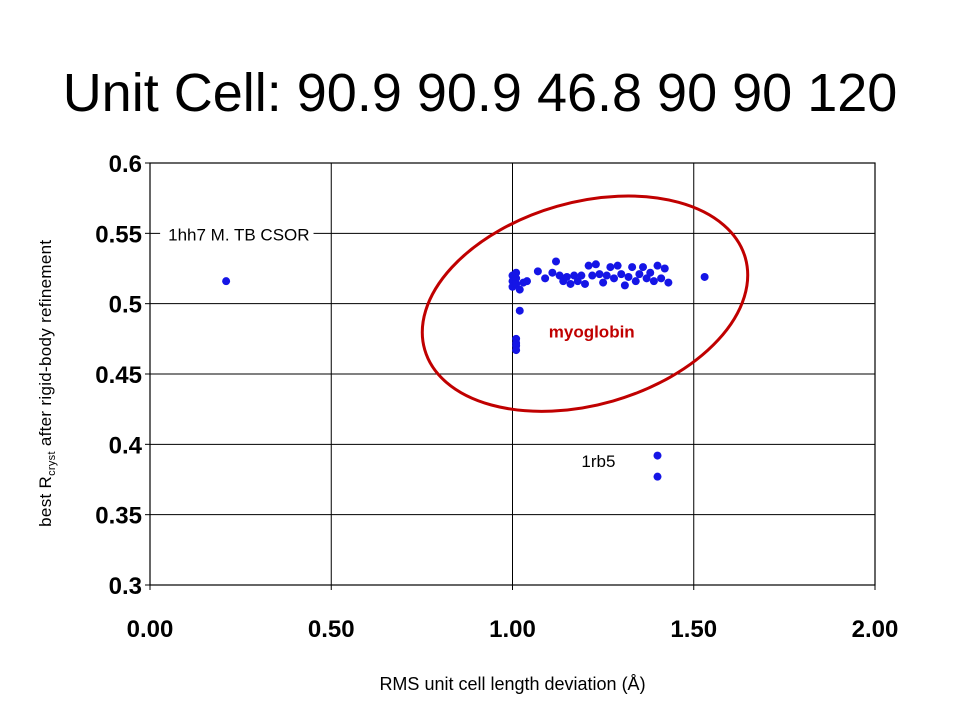 Image resolution: width=960 pixels, height=720 pixels. What do you see at coordinates (125, 164) in the screenshot?
I see `y-tick-label: 0.6` at bounding box center [125, 164].